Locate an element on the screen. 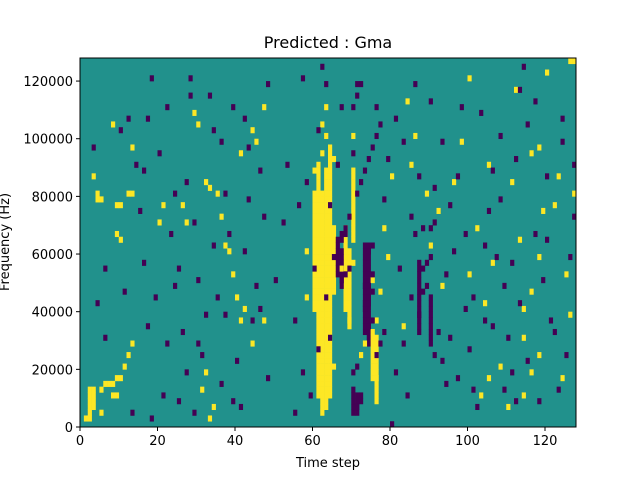 This screenshot has height=480, width=640. x-axis-label: Time step is located at coordinates (327, 463).